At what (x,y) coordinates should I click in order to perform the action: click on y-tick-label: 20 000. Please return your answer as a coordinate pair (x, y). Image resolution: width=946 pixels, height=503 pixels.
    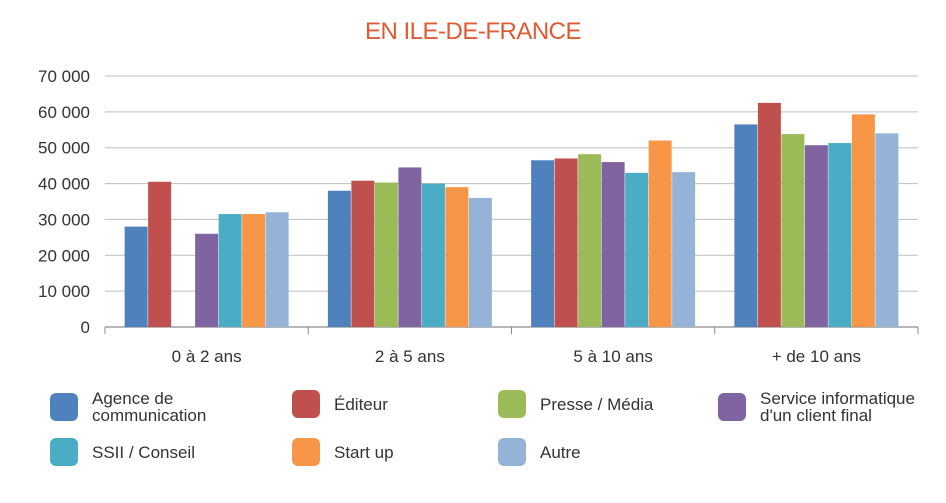
    Looking at the image, I should click on (64, 255).